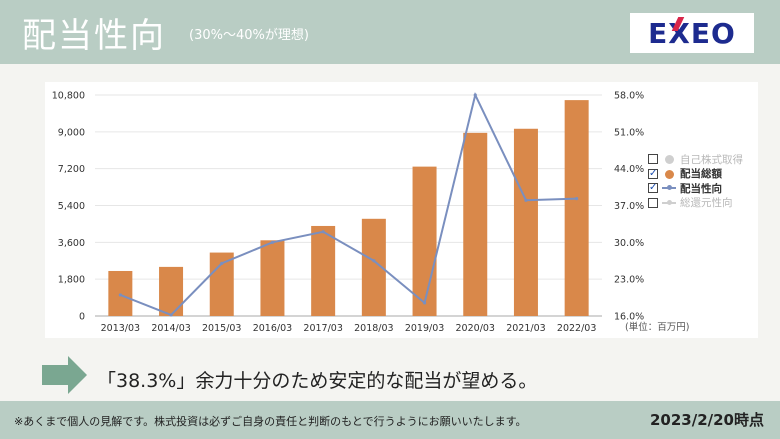  Describe the element at coordinates (424, 328) in the screenshot. I see `x-tick-label: 2019/03` at that location.